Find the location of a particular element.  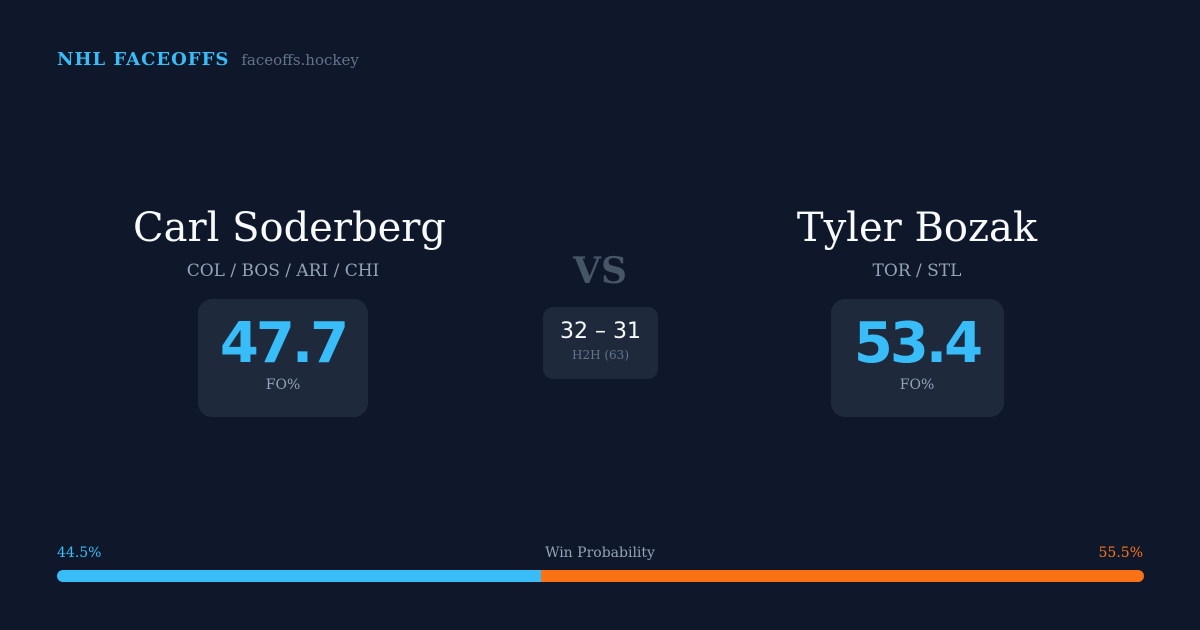

right-player-teams: TOR / STL is located at coordinates (917, 271).